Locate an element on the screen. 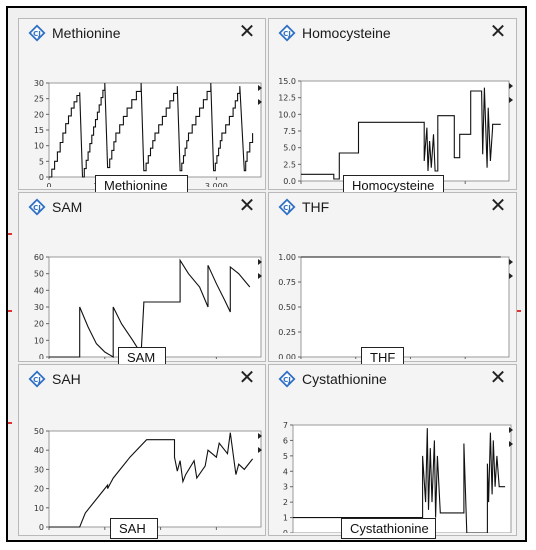  y-tick-label: 0.75 is located at coordinates (287, 282).